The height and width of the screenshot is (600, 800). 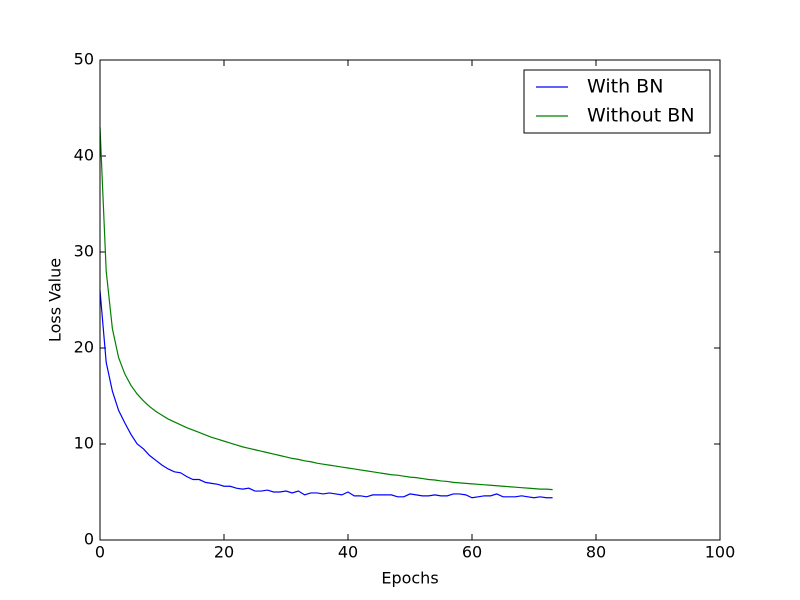 What do you see at coordinates (596, 552) in the screenshot?
I see `x-tick-label: 80` at bounding box center [596, 552].